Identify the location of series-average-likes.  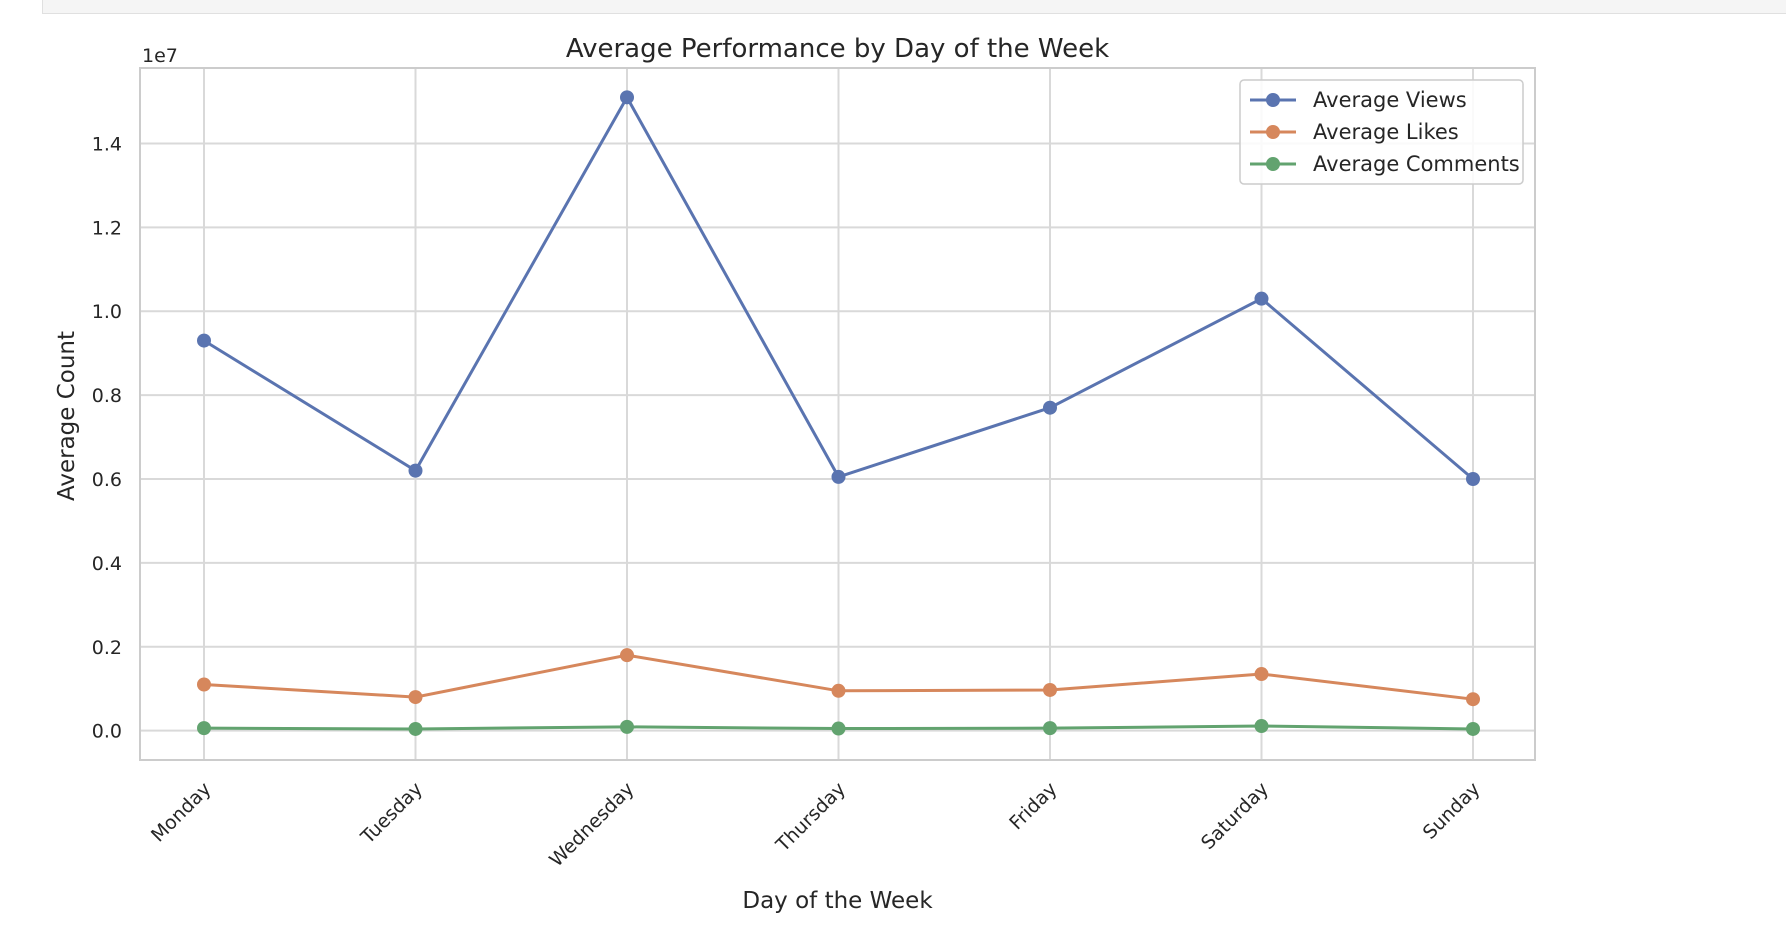
(838, 677).